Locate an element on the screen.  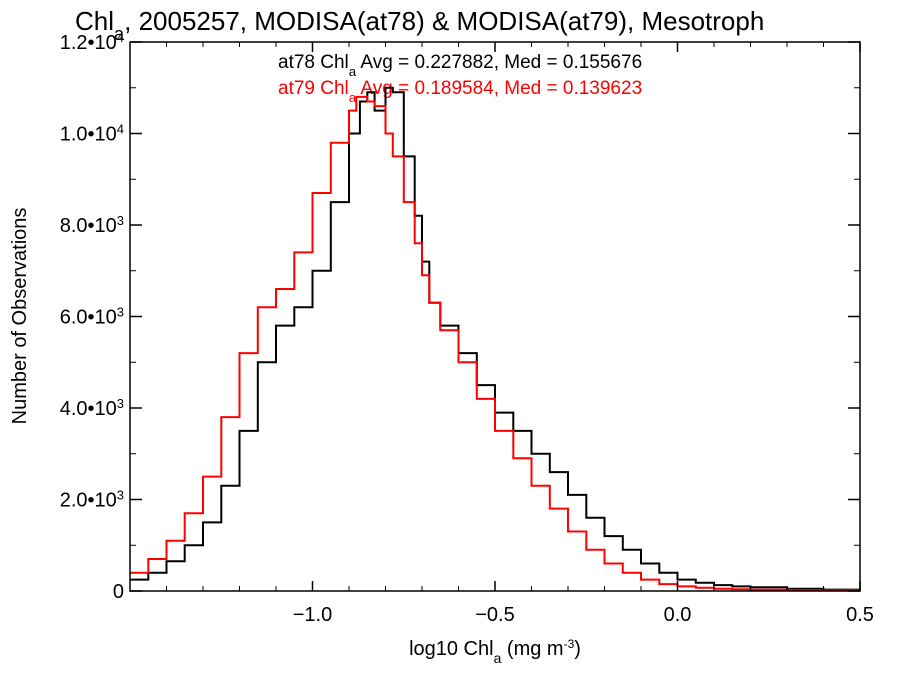
text-part: ) is located at coordinates (577, 649).